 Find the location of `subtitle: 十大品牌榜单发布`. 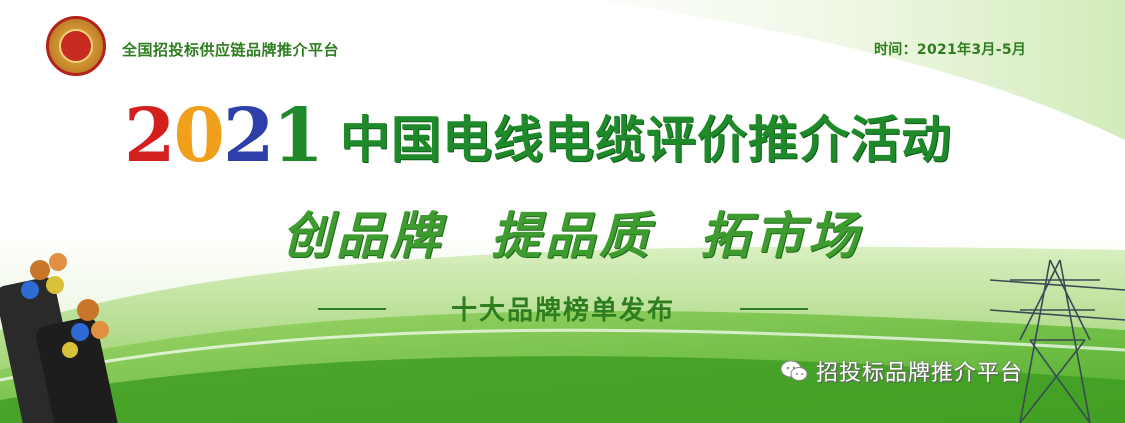

subtitle: 十大品牌榜单发布 is located at coordinates (562, 311).